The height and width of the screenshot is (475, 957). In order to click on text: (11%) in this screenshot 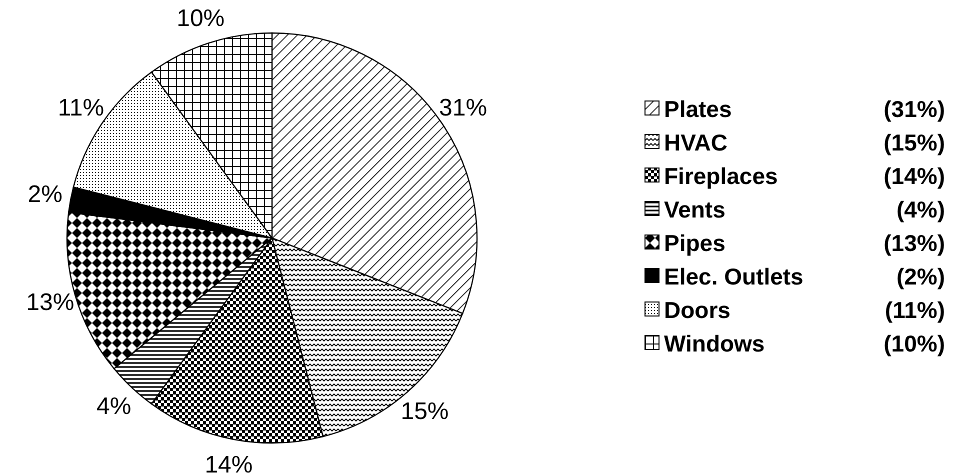, I will do `click(914, 310)`.